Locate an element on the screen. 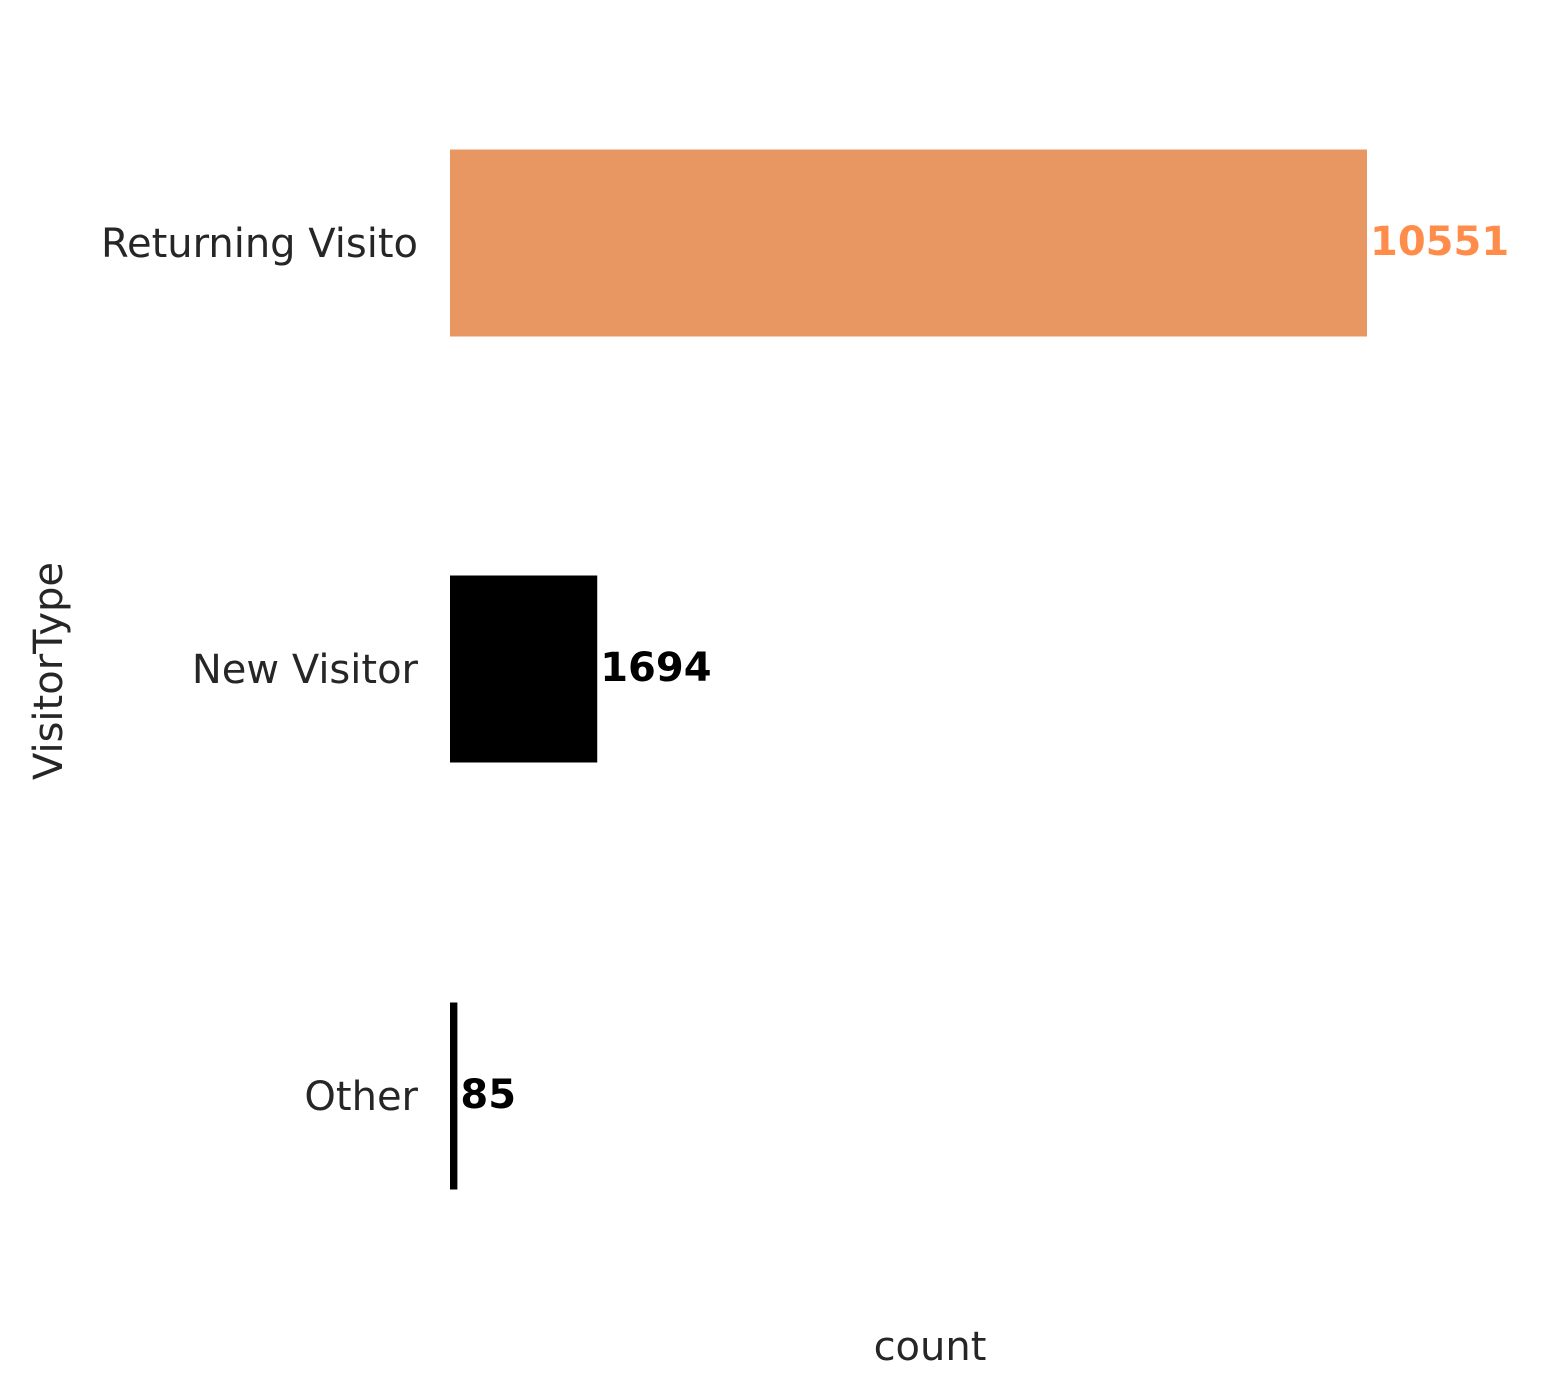 The image size is (1543, 1398). y-tick-labels: Returning Visito New Visitor Other is located at coordinates (260, 670).